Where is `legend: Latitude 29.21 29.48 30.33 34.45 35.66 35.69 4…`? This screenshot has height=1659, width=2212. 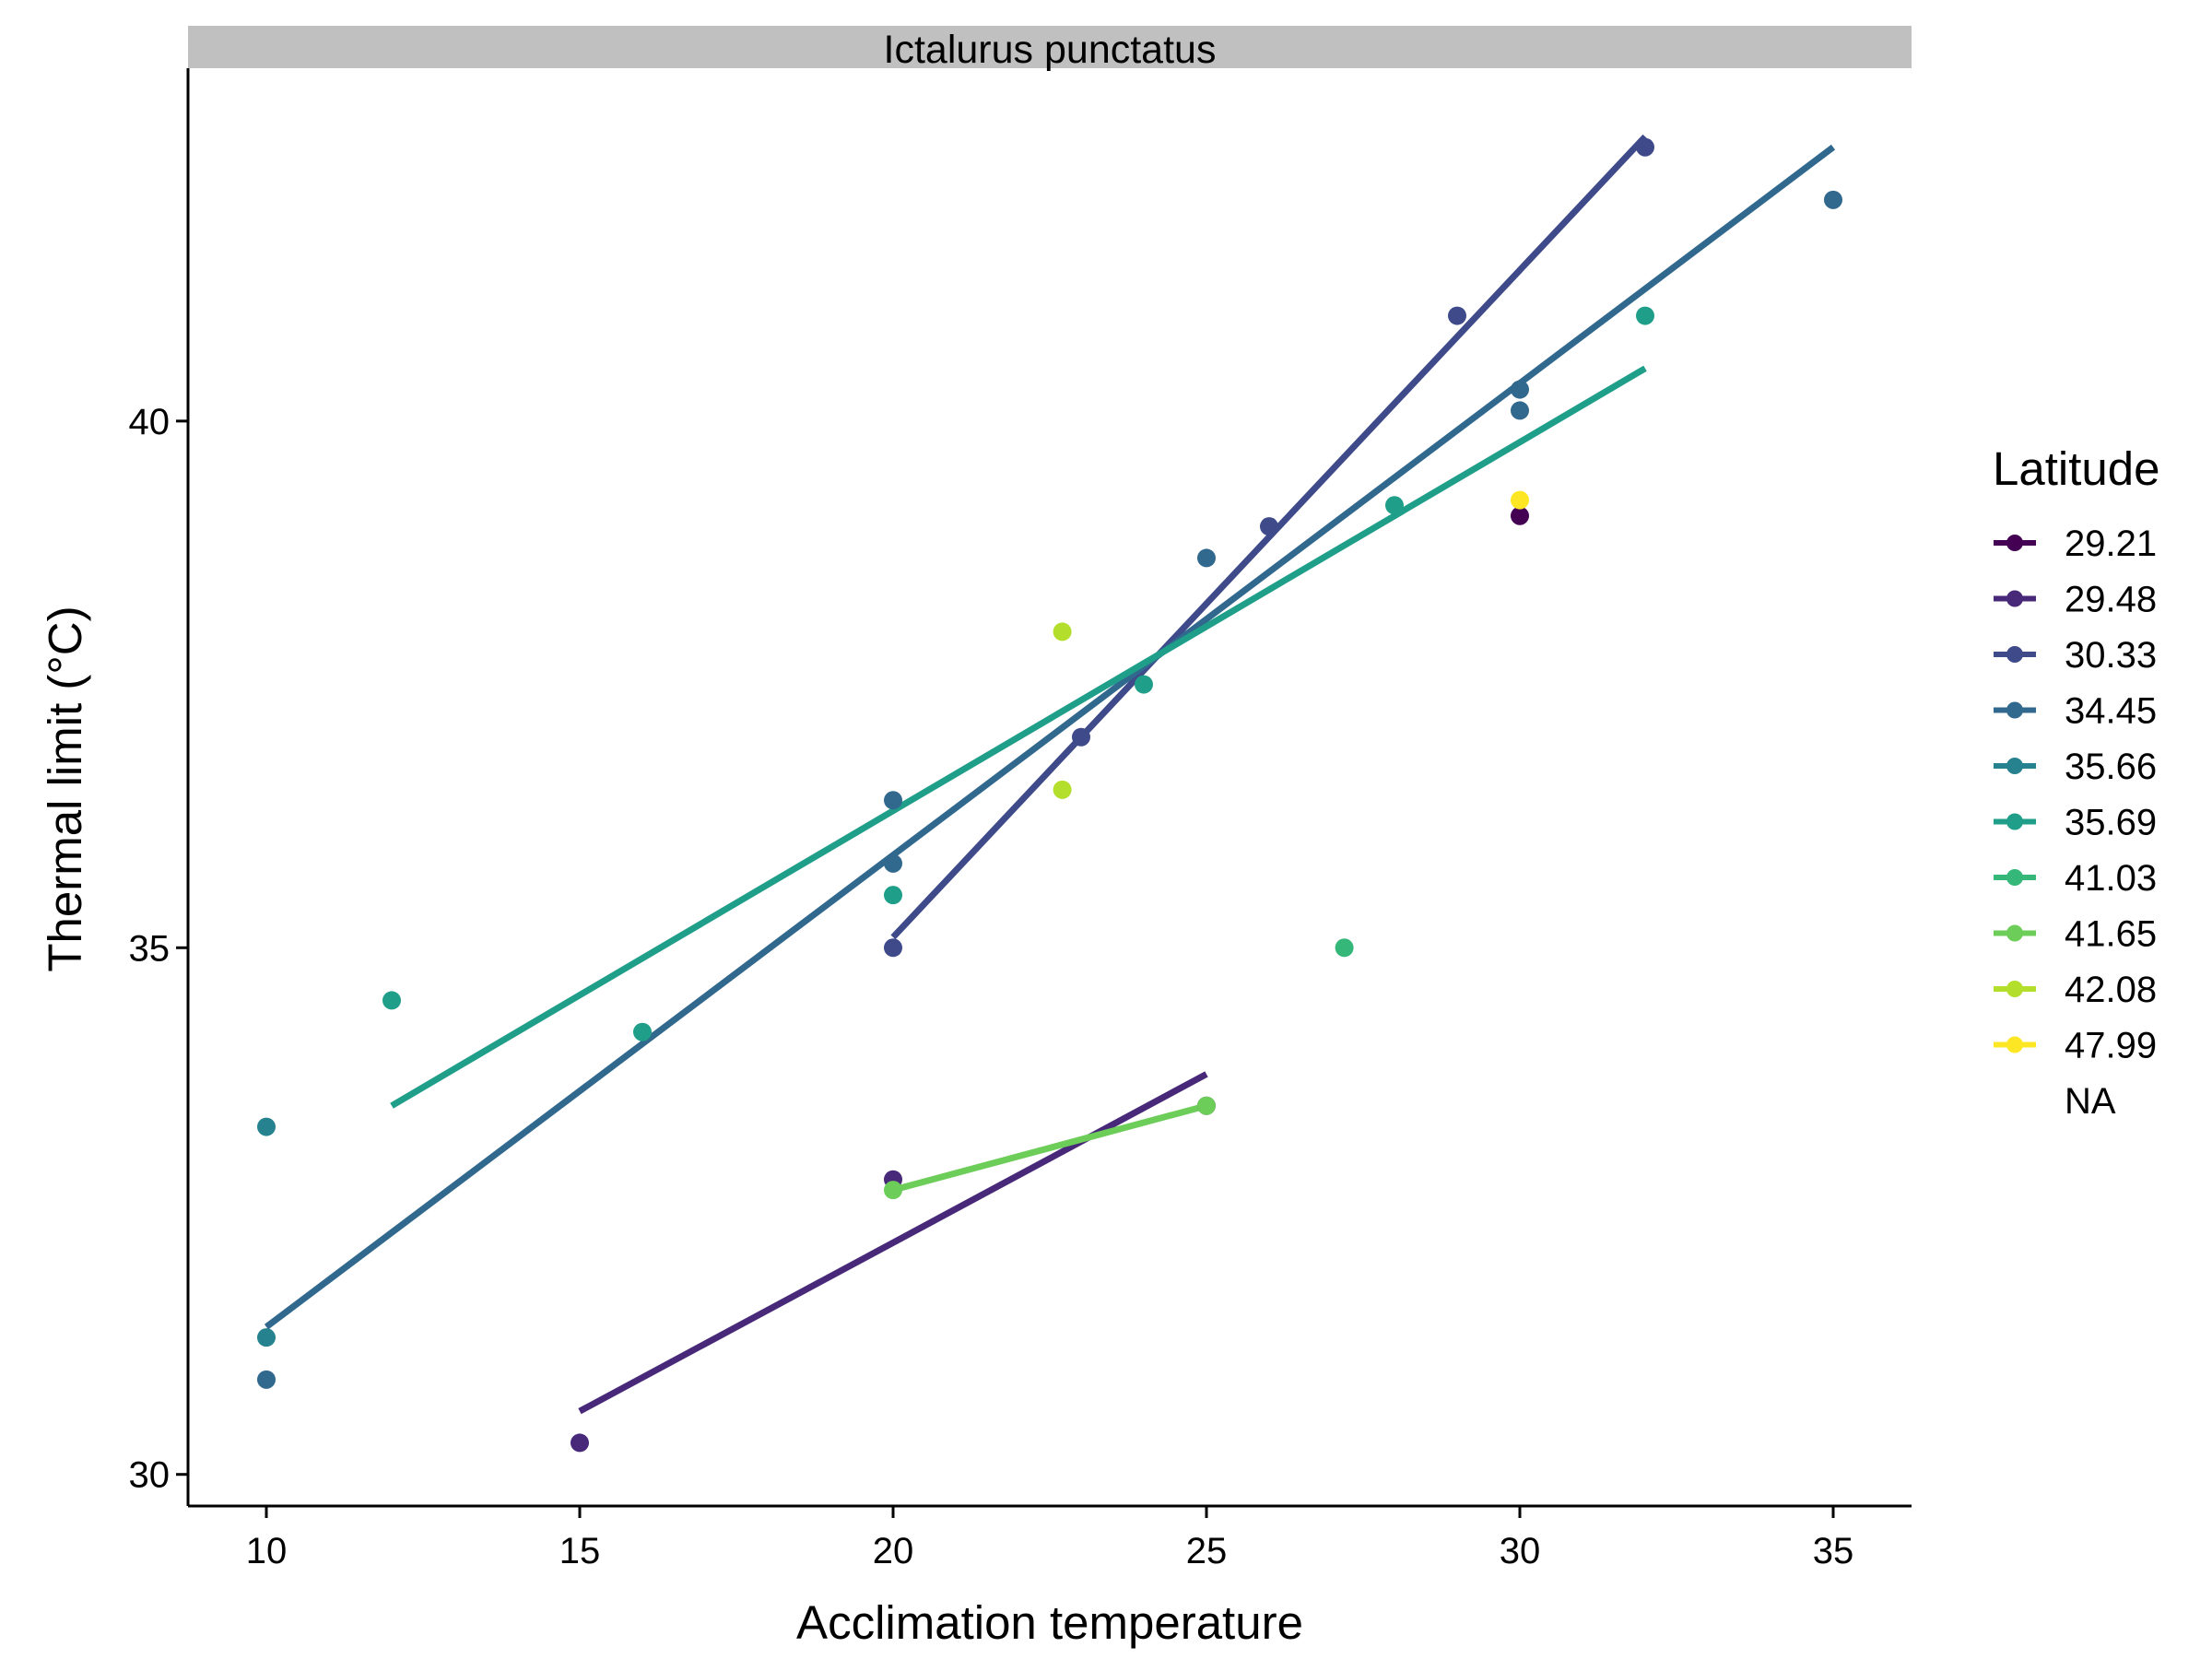
legend: Latitude 29.21 29.48 30.33 34.45 35.66 35.69 4… is located at coordinates (2076, 782).